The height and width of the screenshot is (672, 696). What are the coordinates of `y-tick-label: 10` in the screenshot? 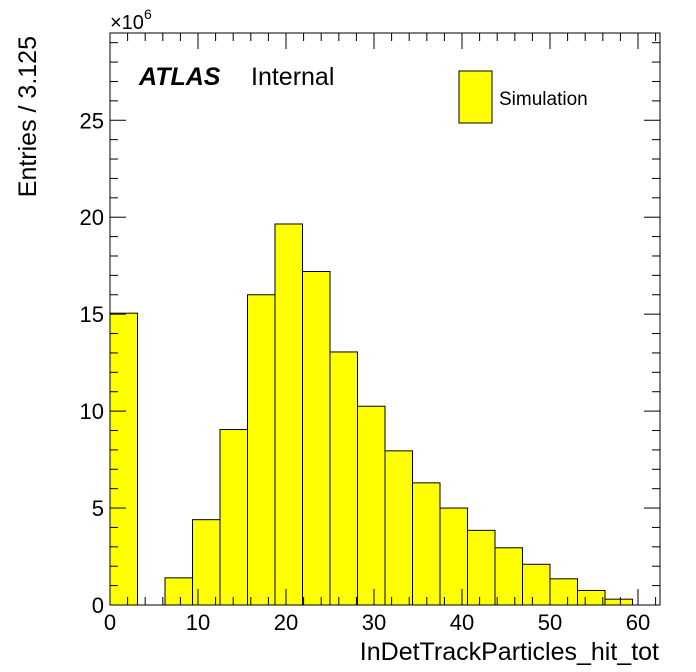 It's located at (92, 411).